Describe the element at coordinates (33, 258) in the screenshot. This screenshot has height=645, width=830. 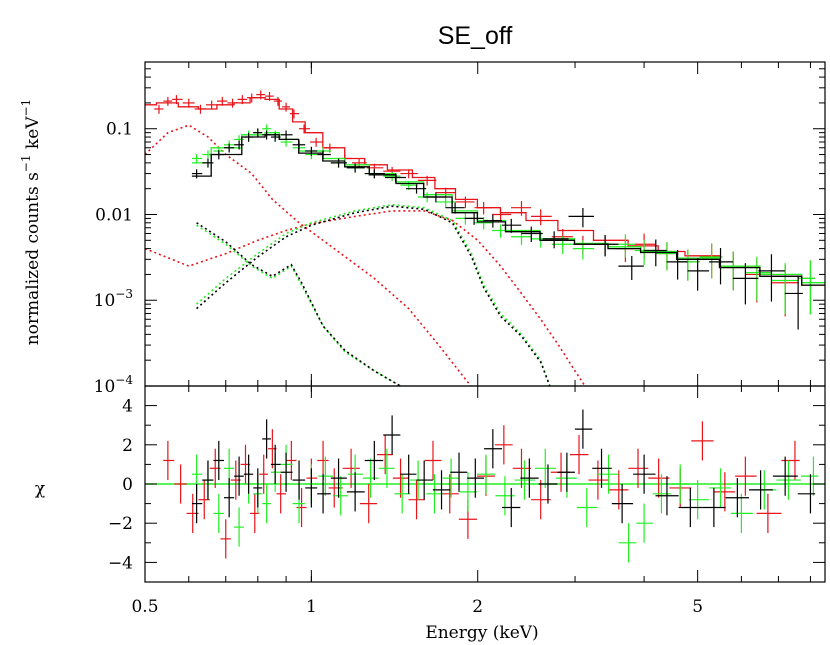
I see `top-y-label-text: normalized counts s` at that location.